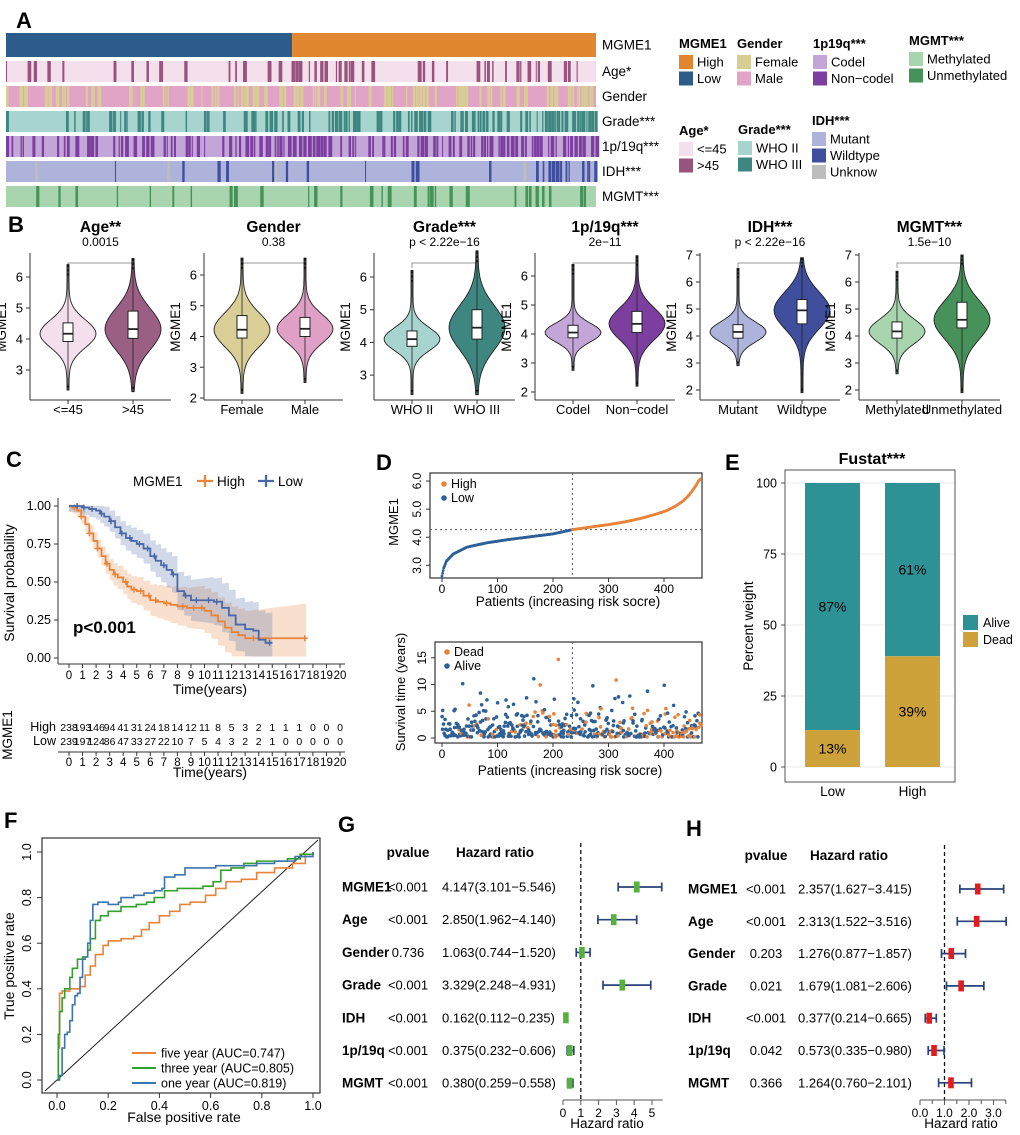 The height and width of the screenshot is (1135, 1020). I want to click on risk-table-value: 2, so click(245, 742).